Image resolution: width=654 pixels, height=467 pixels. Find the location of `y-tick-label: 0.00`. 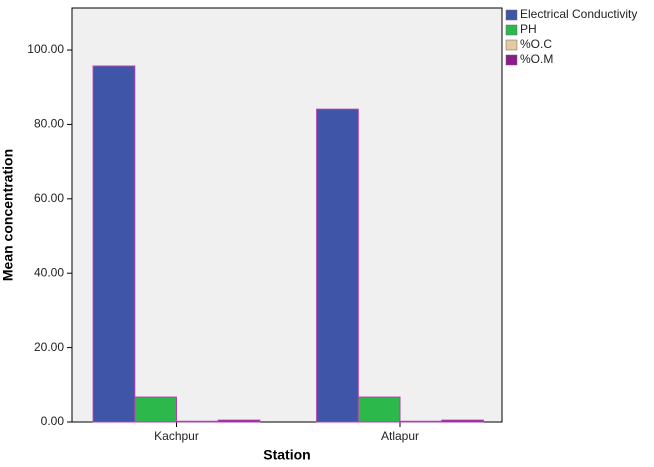

y-tick-label: 0.00 is located at coordinates (53, 421).